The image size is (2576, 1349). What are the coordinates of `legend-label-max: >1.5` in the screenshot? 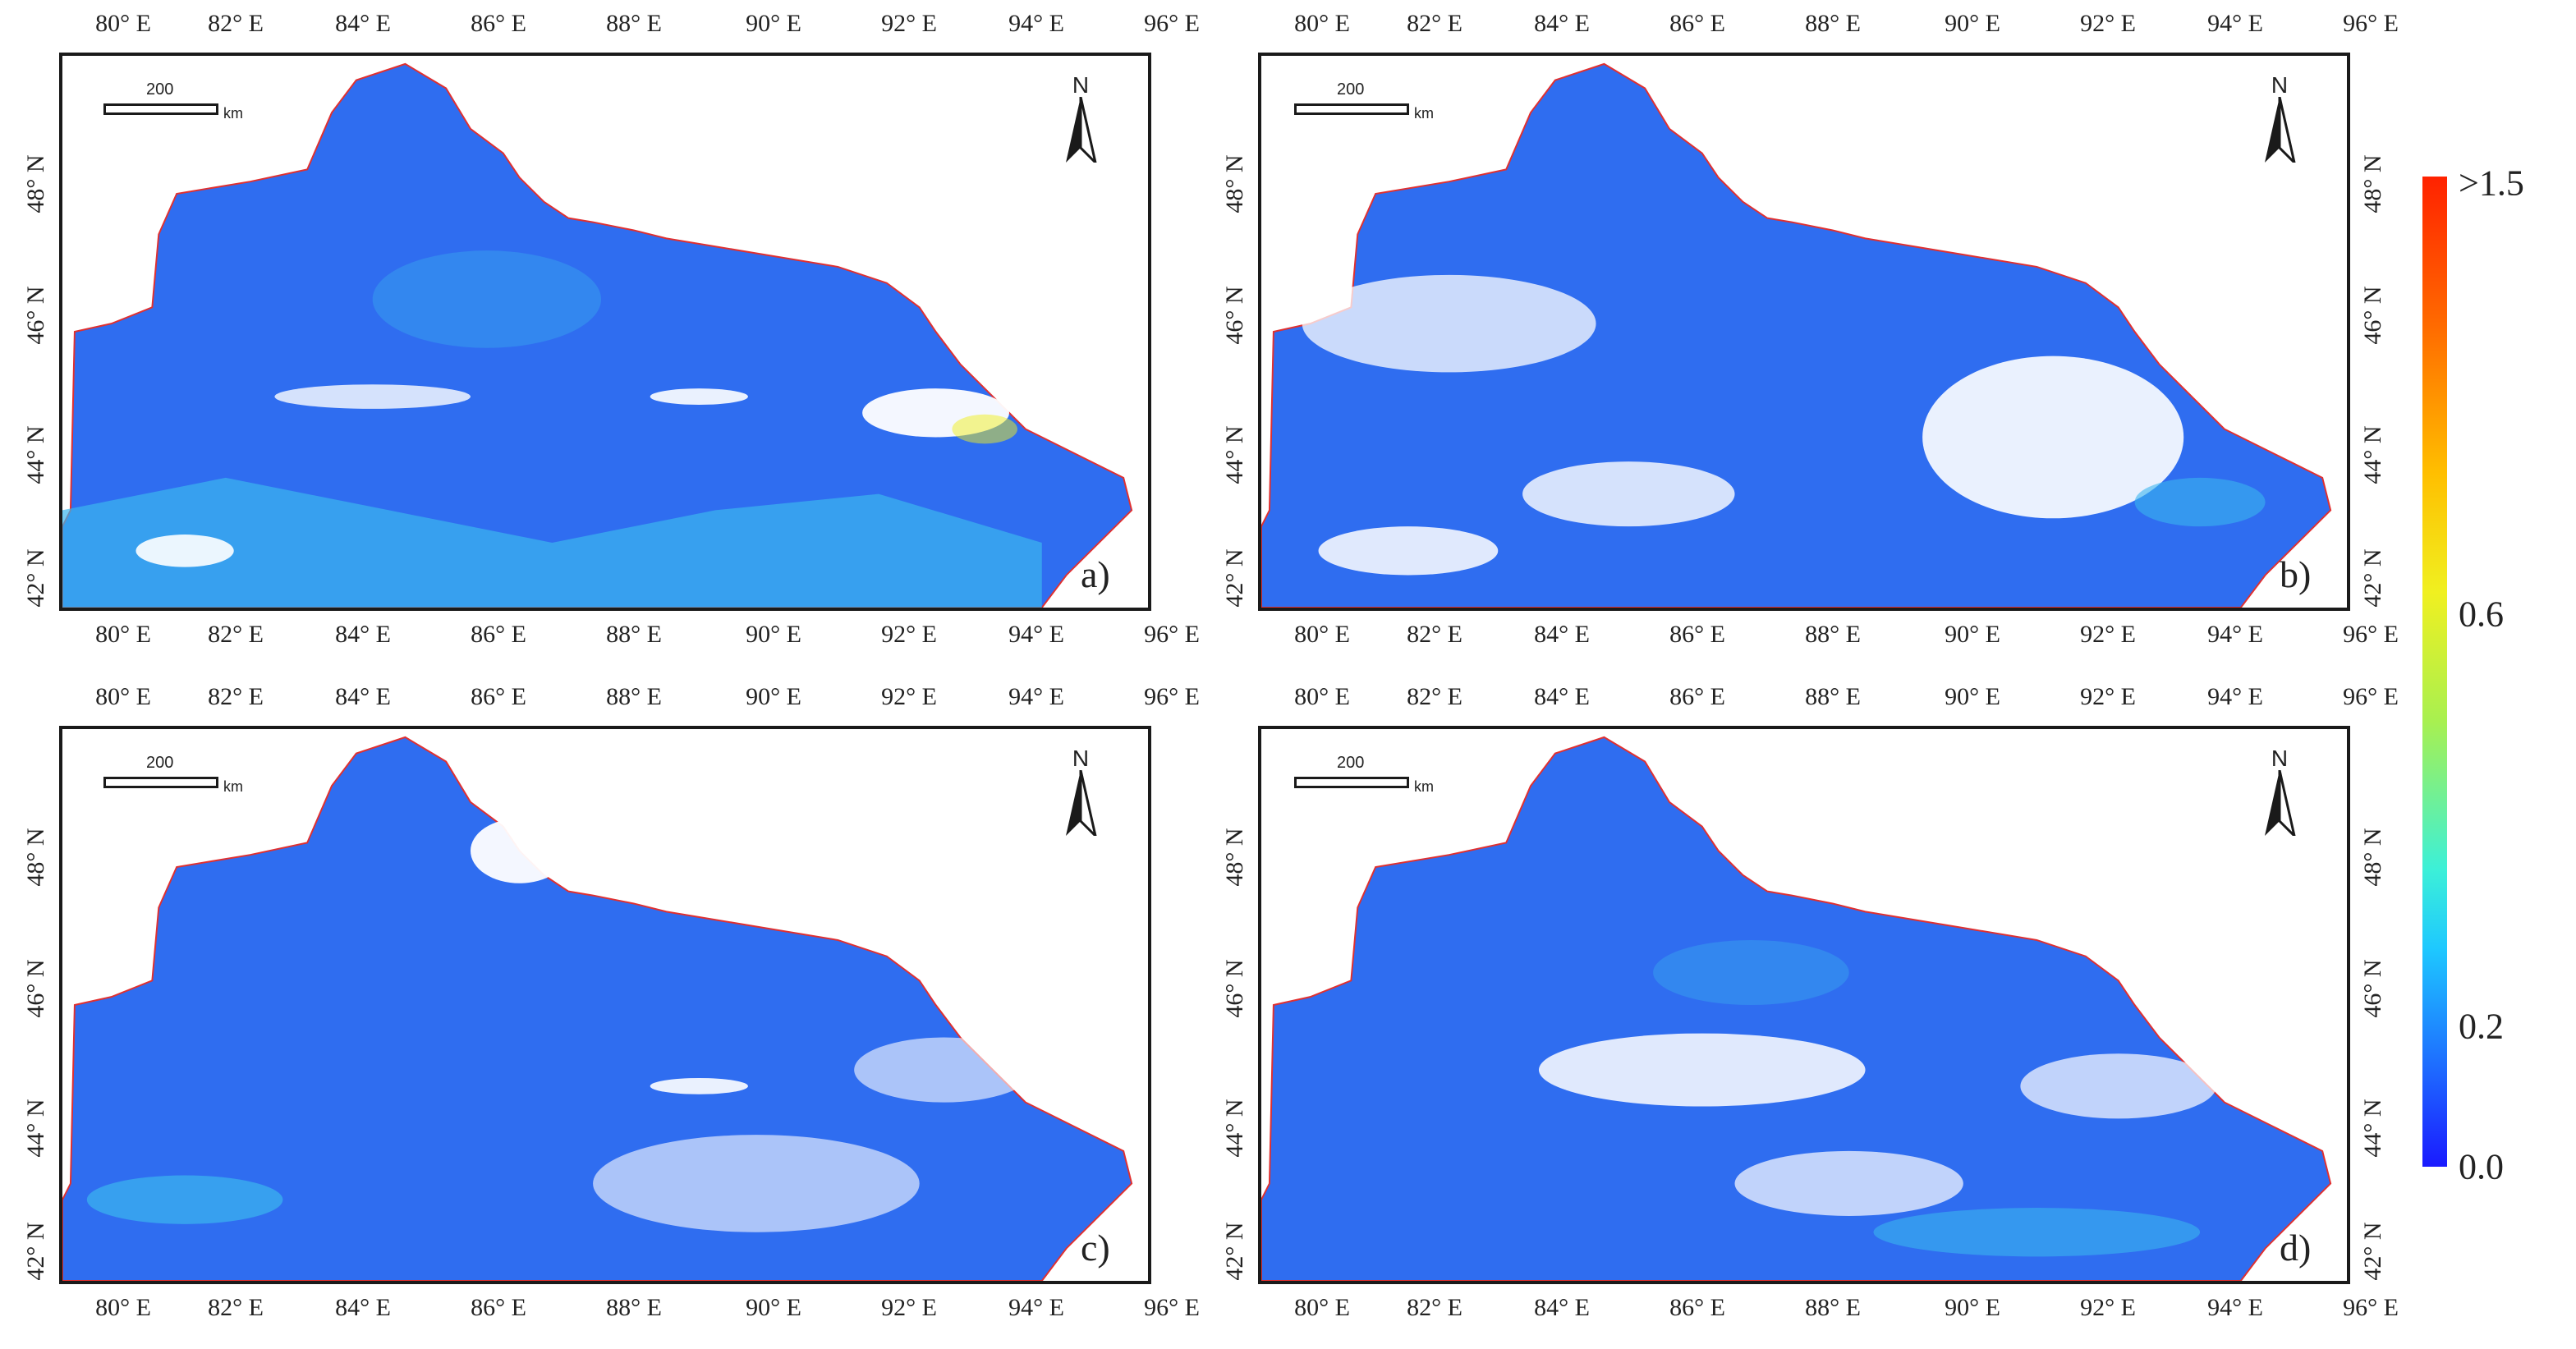 It's located at (2491, 183).